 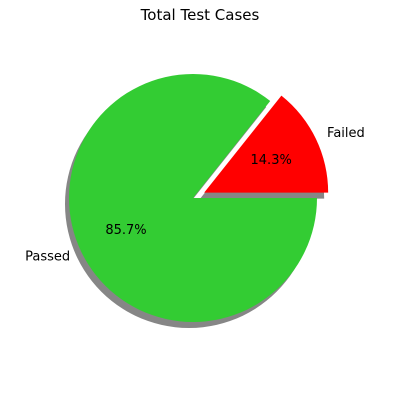 I want to click on slice-label-passed: Passed, so click(x=47, y=257).